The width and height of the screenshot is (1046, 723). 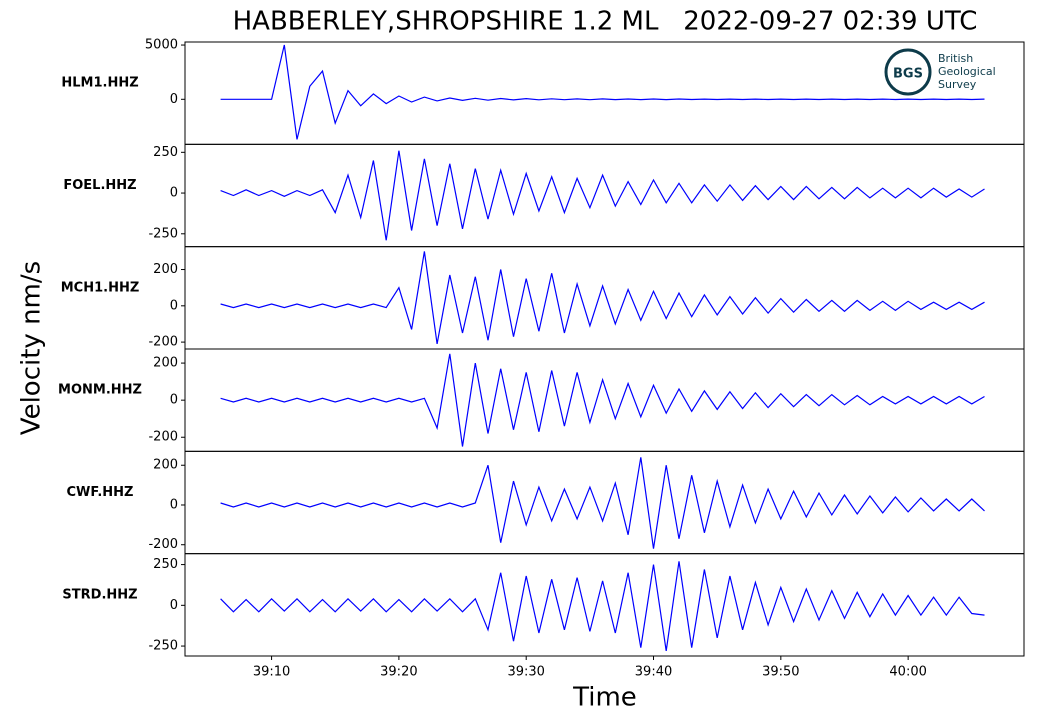 What do you see at coordinates (99, 594) in the screenshot?
I see `station-label: STRD.HHZ` at bounding box center [99, 594].